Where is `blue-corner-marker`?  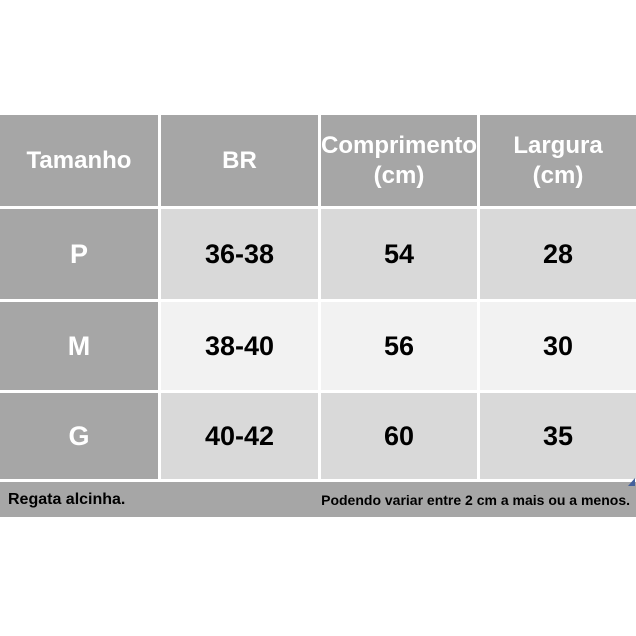
blue-corner-marker is located at coordinates (631, 482).